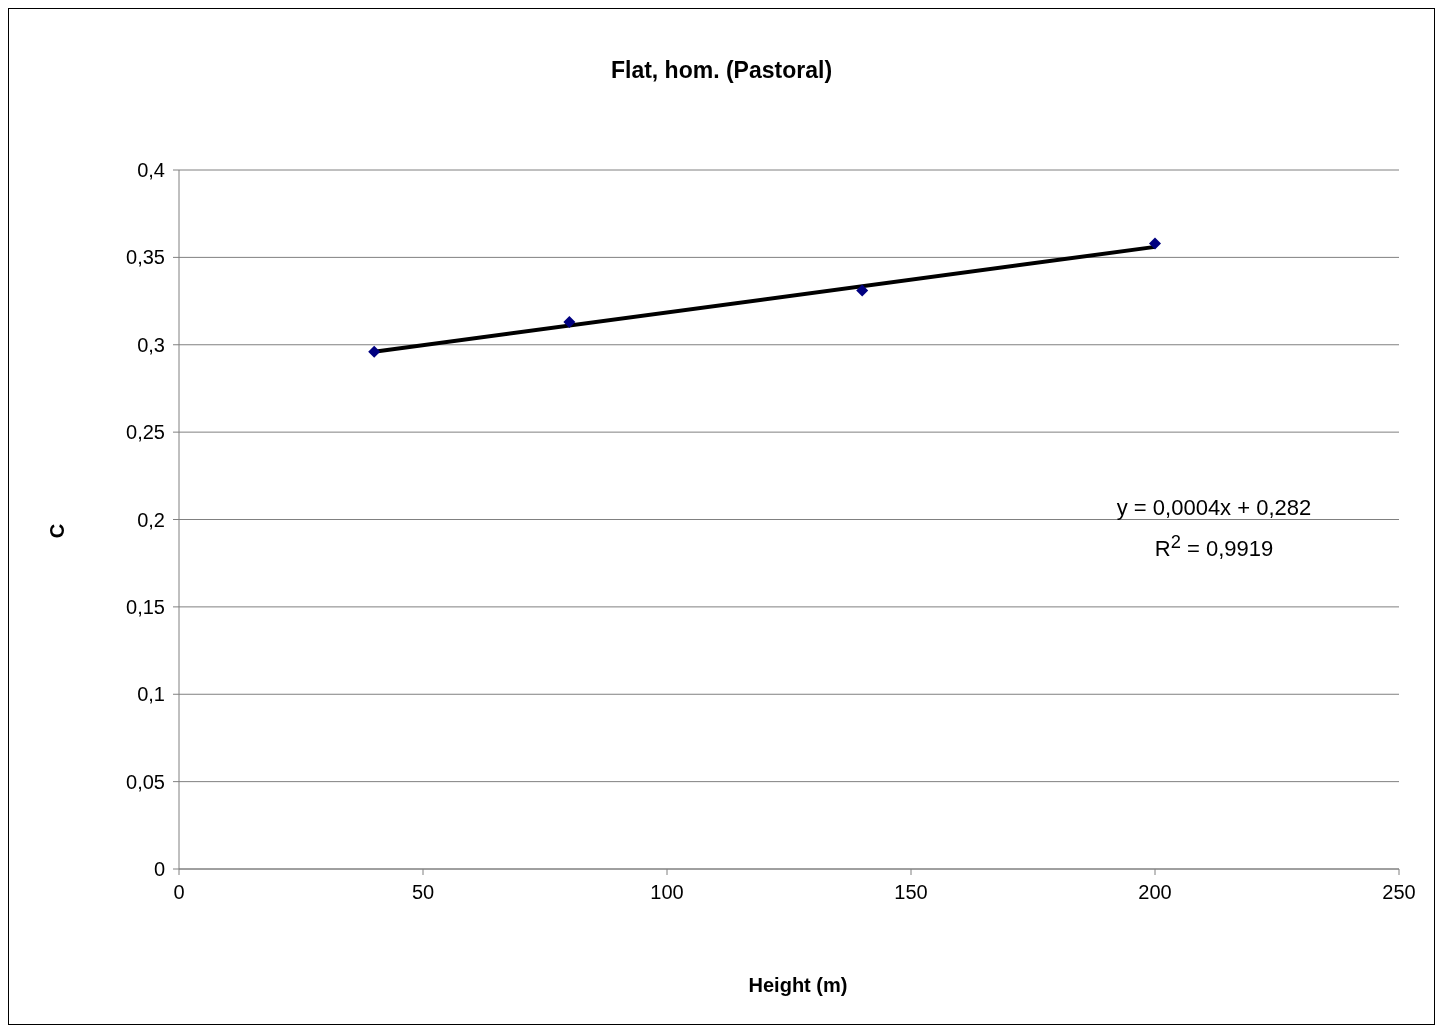 Image resolution: width=1441 pixels, height=1031 pixels. What do you see at coordinates (798, 985) in the screenshot?
I see `x-axis-title: Height (m)` at bounding box center [798, 985].